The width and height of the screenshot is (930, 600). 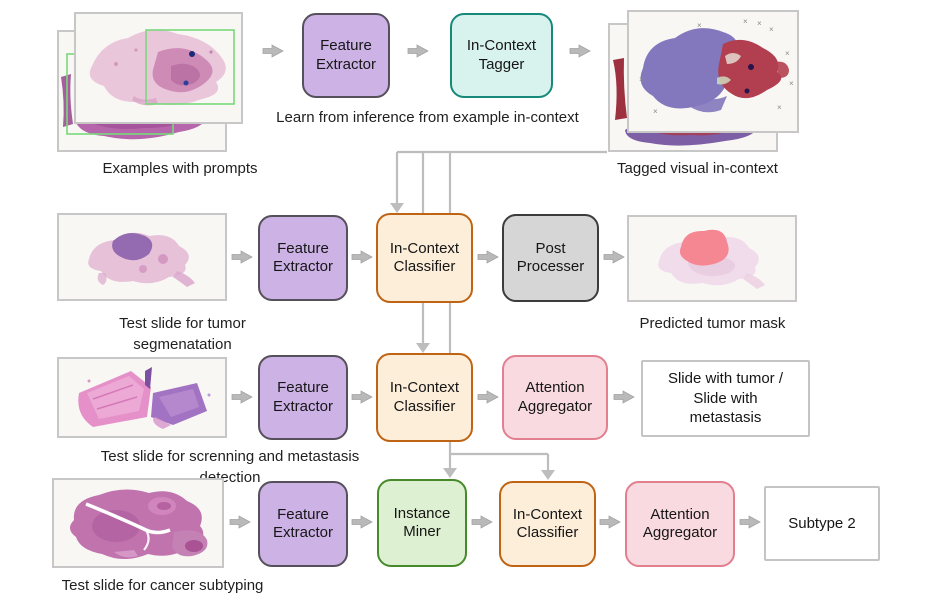 I want to click on tagged-slide-front-image: × × × × × × × × ×, so click(x=713, y=71).